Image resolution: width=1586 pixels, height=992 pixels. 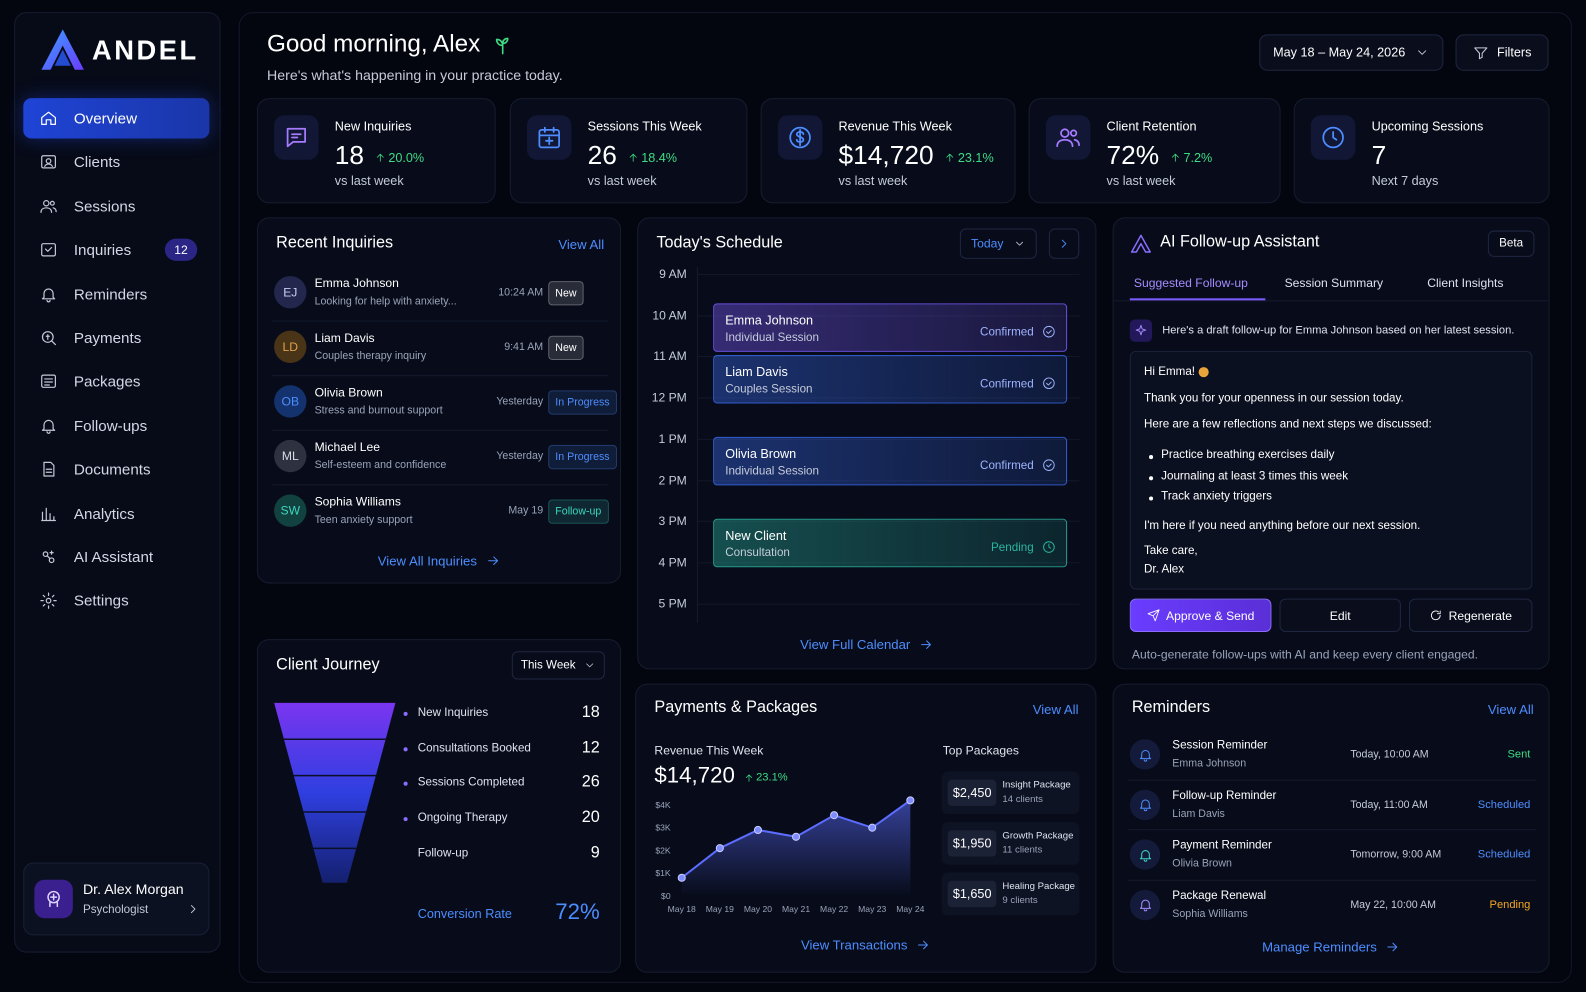 I want to click on nav-item: Analytics, so click(x=116, y=513).